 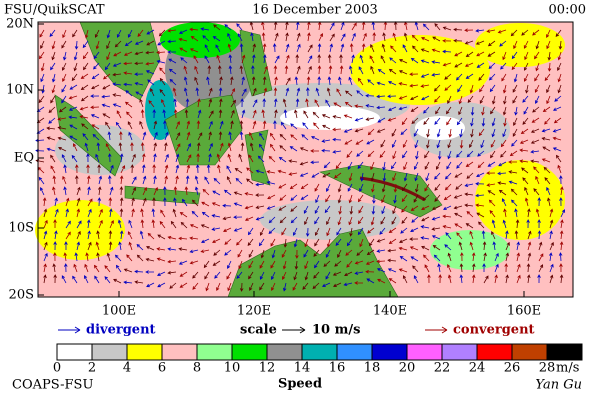 I want to click on colorbar-label: 4, so click(x=127, y=368).